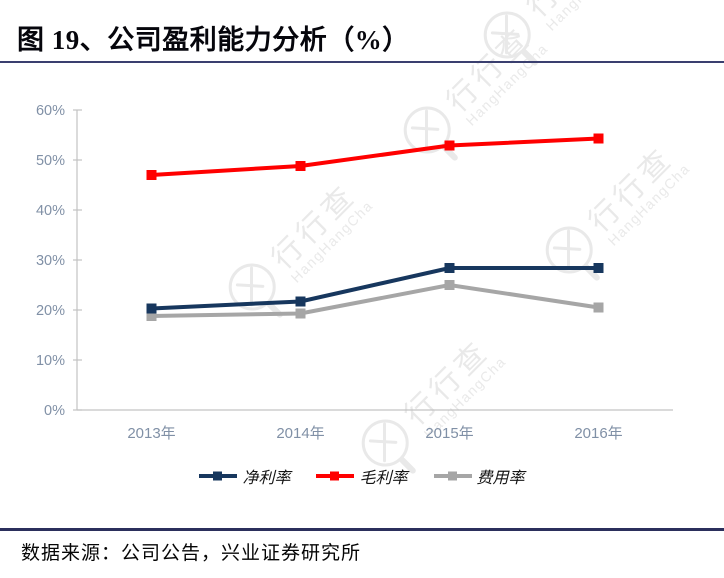 The image size is (724, 578). Describe the element at coordinates (449, 145) in the screenshot. I see `data-point-gross-margin-2015年` at that location.